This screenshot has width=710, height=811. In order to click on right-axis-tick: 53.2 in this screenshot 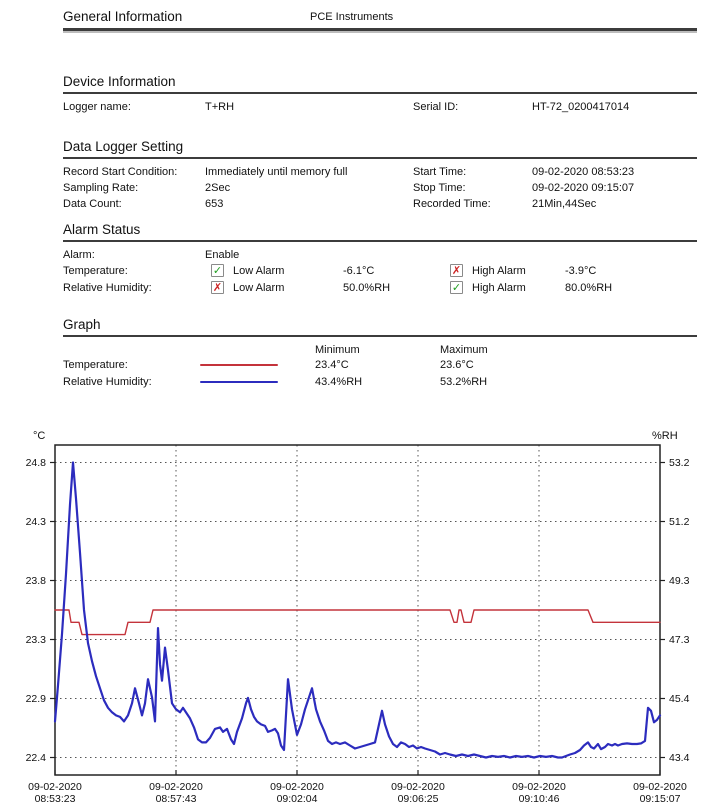, I will do `click(679, 463)`.